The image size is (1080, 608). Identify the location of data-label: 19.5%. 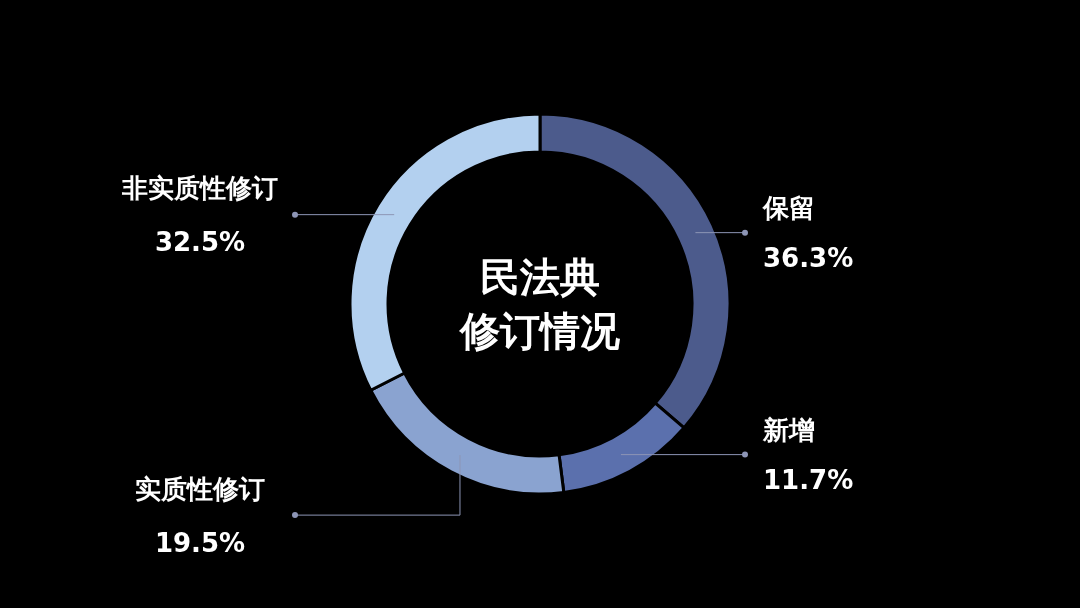
(200, 542).